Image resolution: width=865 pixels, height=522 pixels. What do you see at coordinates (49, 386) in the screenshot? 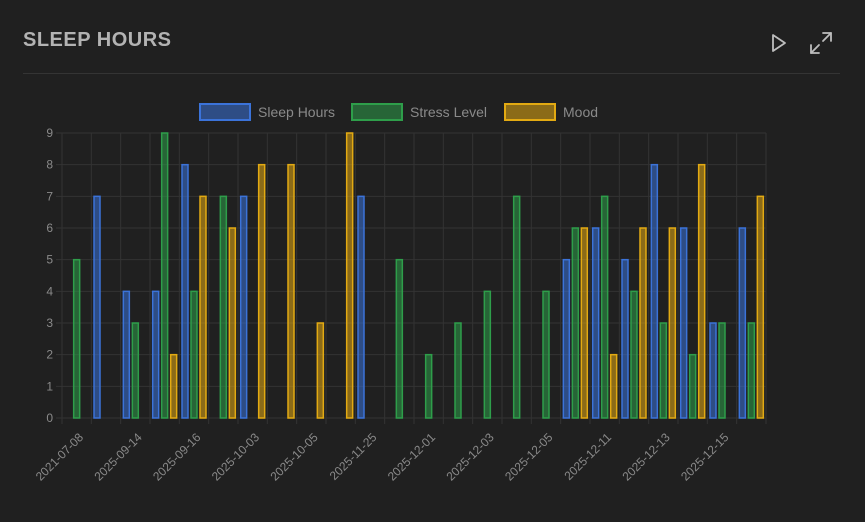
I see `y-tick-label: 1` at bounding box center [49, 386].